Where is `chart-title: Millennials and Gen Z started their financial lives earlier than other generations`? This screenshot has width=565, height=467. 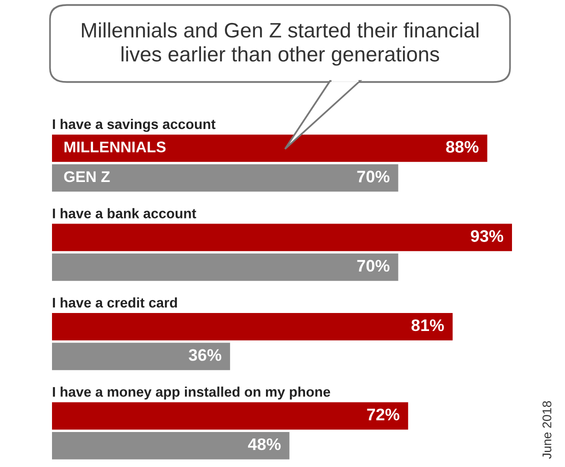 chart-title: Millennials and Gen Z started their financial lives earlier than other generations is located at coordinates (280, 44).